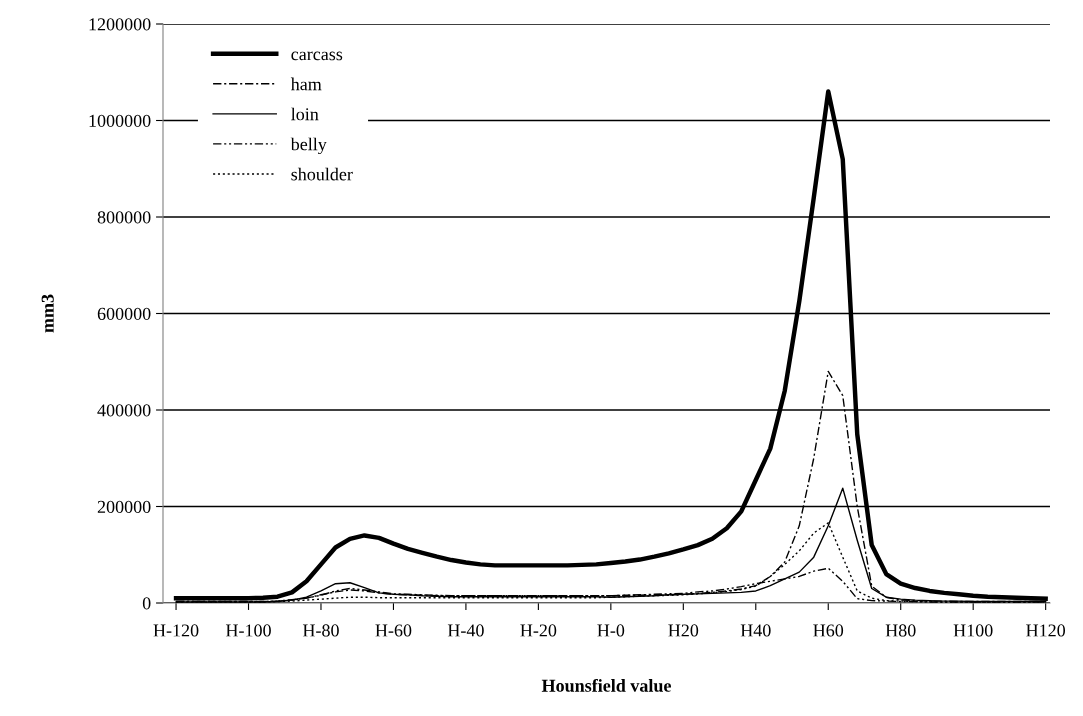 The height and width of the screenshot is (716, 1083). What do you see at coordinates (248, 630) in the screenshot?
I see `x-tick-label: H-100` at bounding box center [248, 630].